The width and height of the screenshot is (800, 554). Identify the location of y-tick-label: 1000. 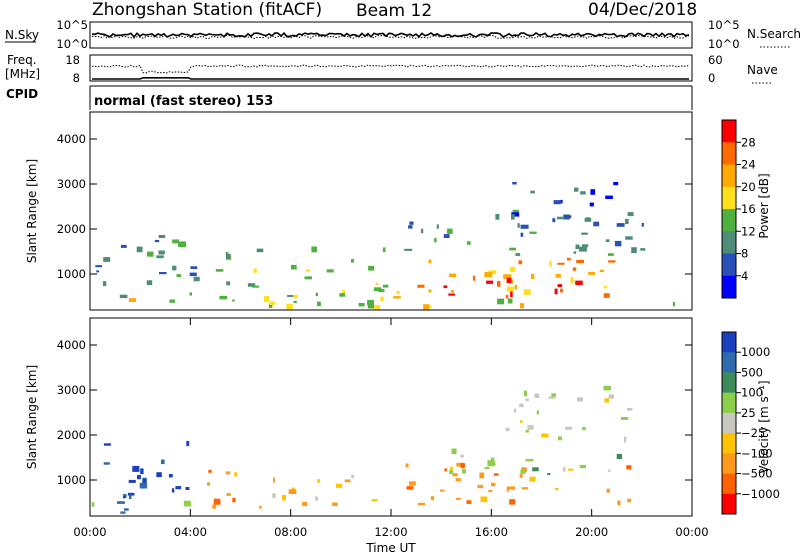
(71, 274).